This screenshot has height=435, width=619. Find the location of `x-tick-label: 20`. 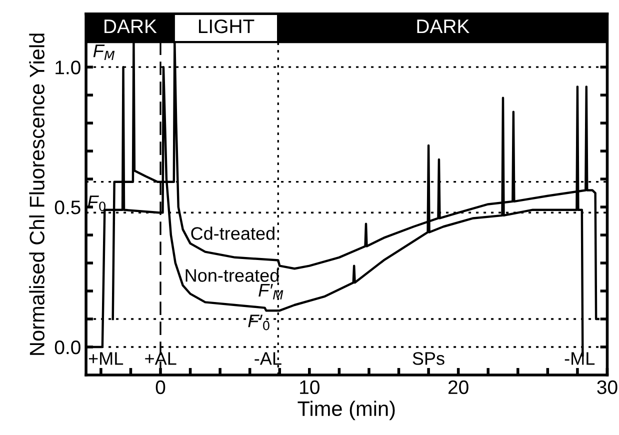

x-tick-label: 20 is located at coordinates (458, 387).